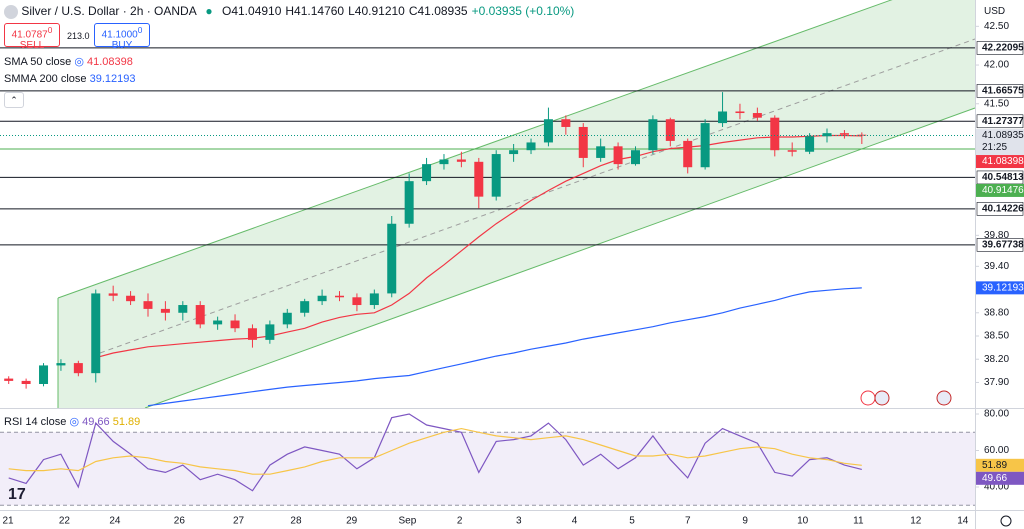 This screenshot has width=1024, height=529. What do you see at coordinates (72, 422) in the screenshot?
I see `rsi-legend: RSI 14 close ◎ 49.66 51.89` at bounding box center [72, 422].